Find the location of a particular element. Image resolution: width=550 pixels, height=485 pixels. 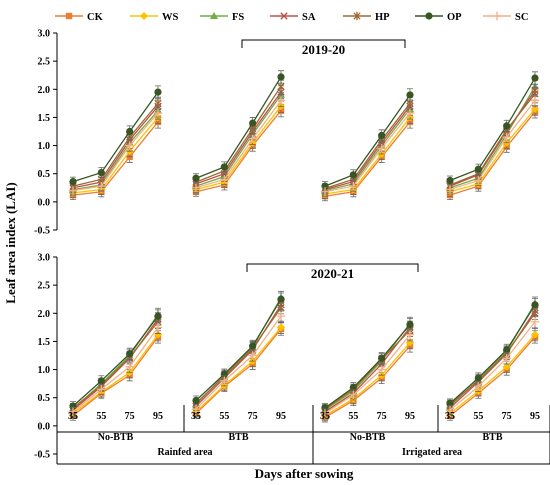

y-tick-label: 2.0 is located at coordinates (44, 314).